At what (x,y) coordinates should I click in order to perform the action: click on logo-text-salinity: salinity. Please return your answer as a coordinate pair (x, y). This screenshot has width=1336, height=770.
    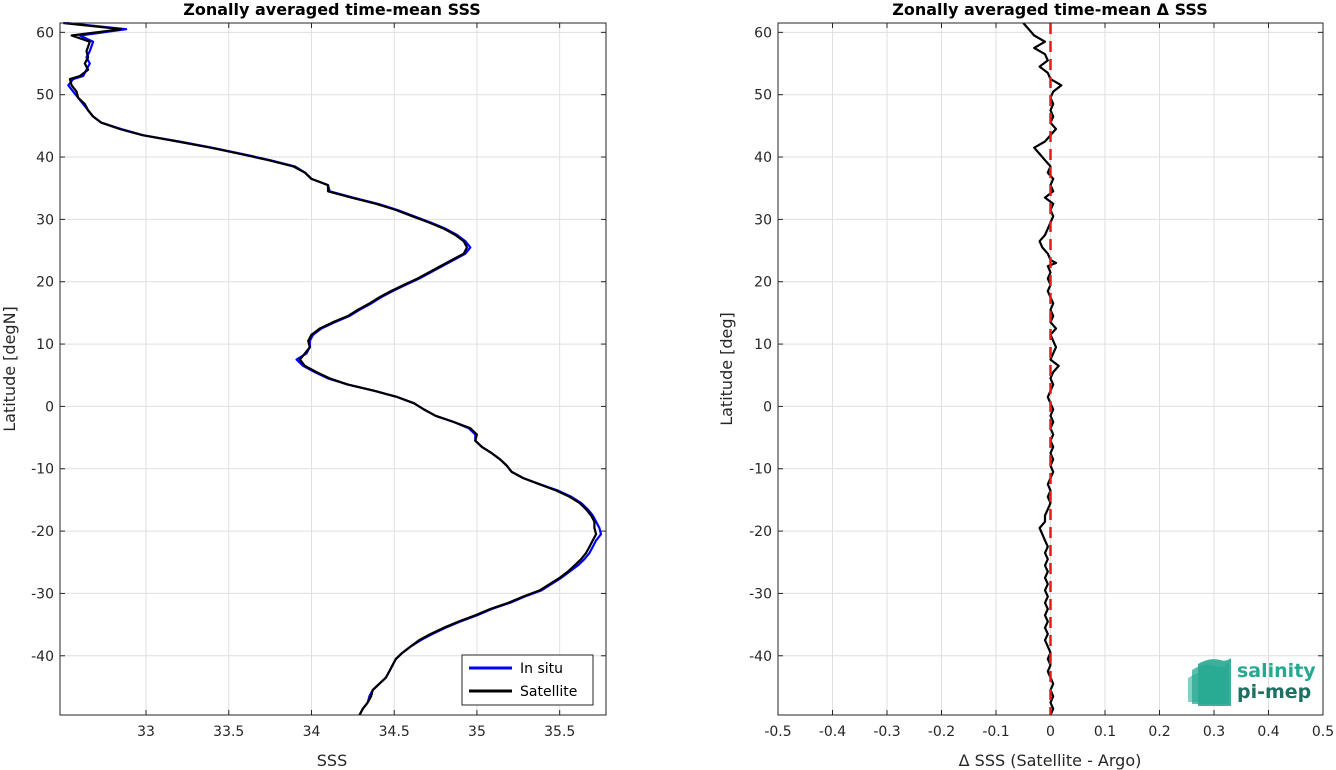
    Looking at the image, I should click on (1276, 671).